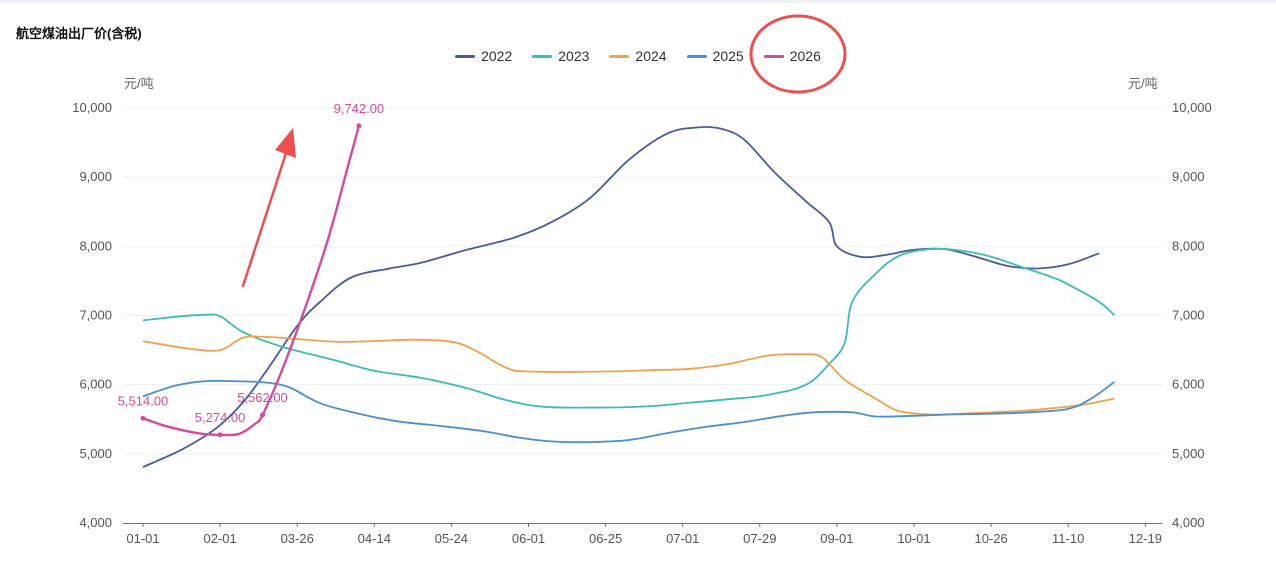 The image size is (1276, 562). Describe the element at coordinates (95, 522) in the screenshot. I see `y-tick-left: 4,000` at that location.